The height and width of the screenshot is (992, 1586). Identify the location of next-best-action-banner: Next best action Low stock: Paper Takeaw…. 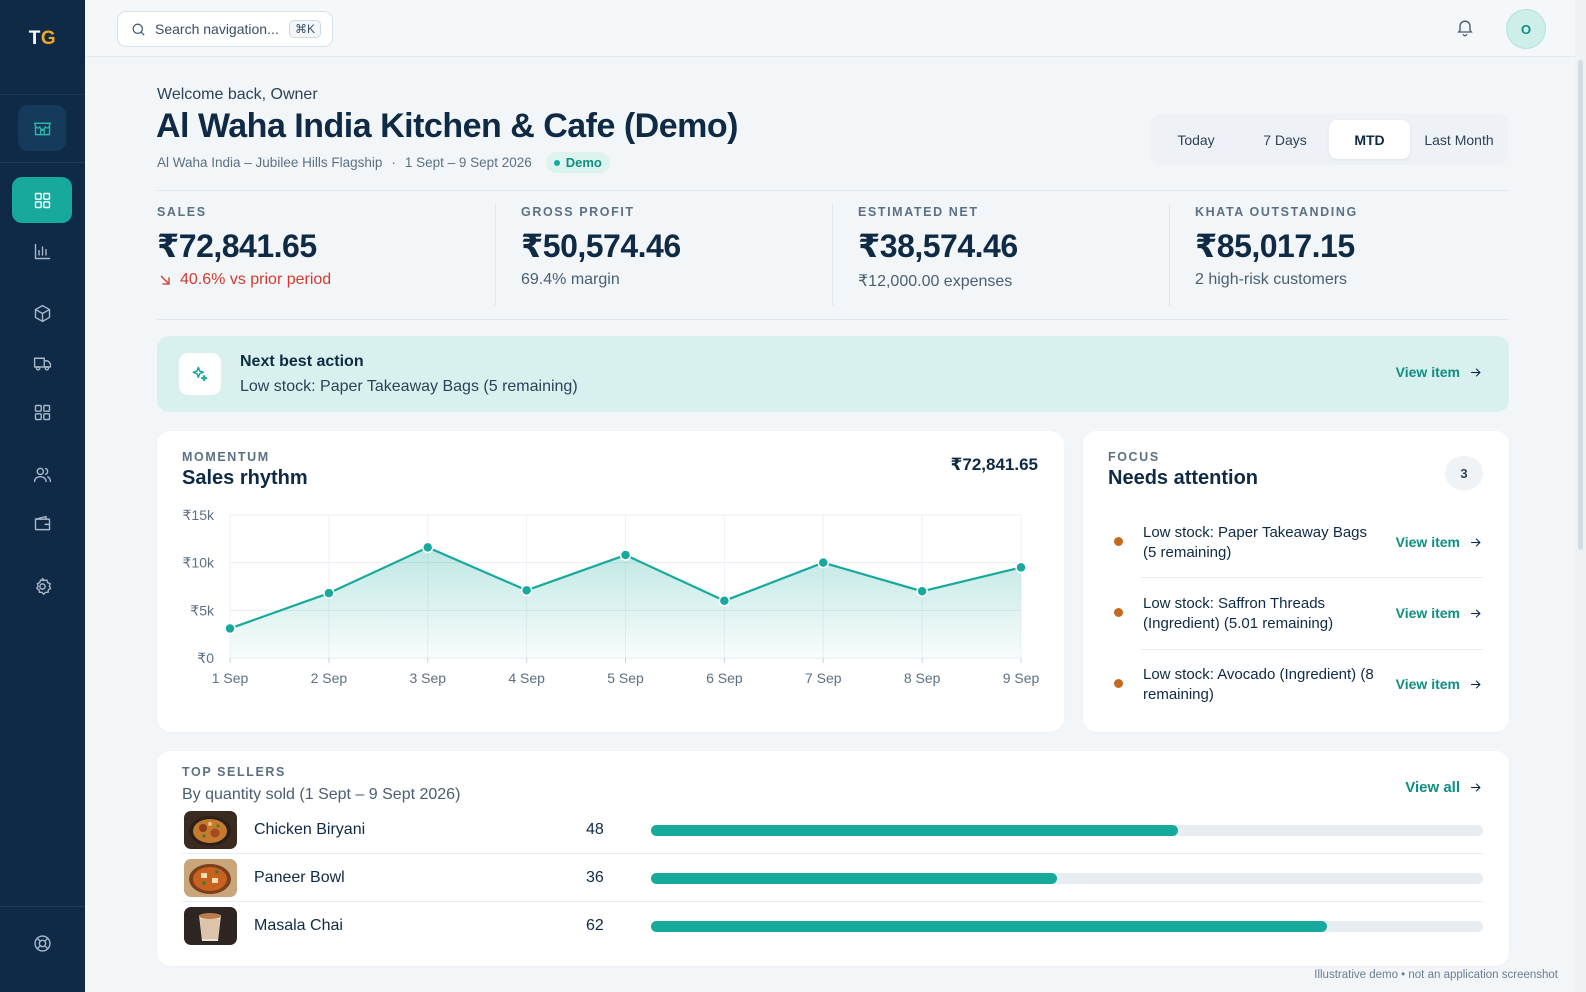
(833, 374).